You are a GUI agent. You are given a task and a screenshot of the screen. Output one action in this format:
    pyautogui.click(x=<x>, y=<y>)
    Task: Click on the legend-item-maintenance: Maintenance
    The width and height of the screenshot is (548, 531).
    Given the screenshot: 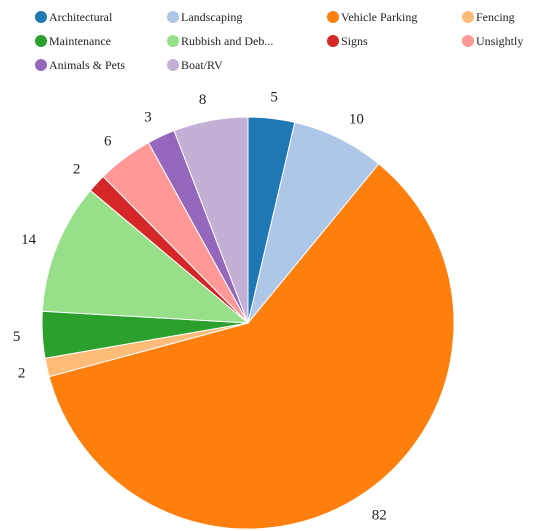 What is the action you would take?
    pyautogui.click(x=73, y=41)
    